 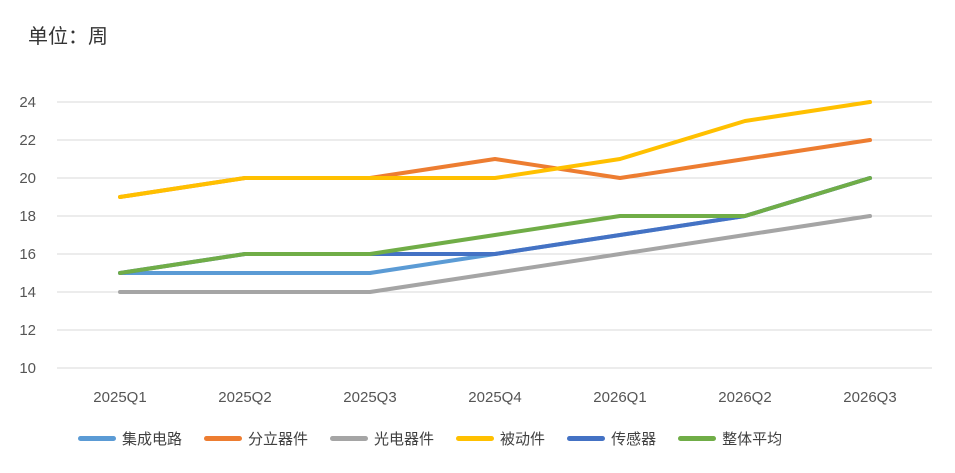 I want to click on legend-item: 光电器件, so click(x=382, y=438).